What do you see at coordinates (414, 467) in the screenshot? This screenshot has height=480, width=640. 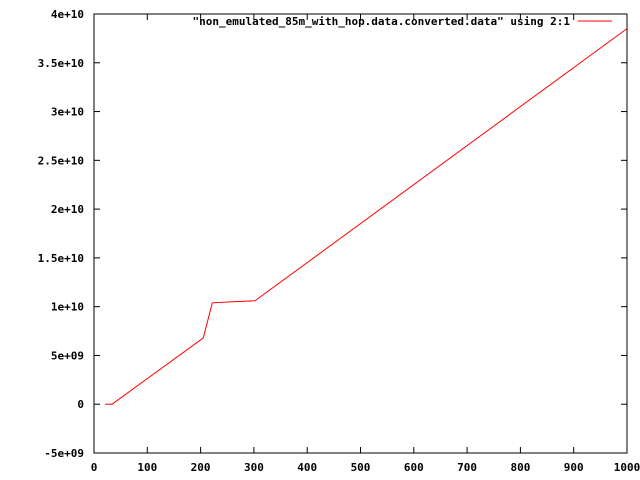 I see `x-tick-label: 600` at bounding box center [414, 467].